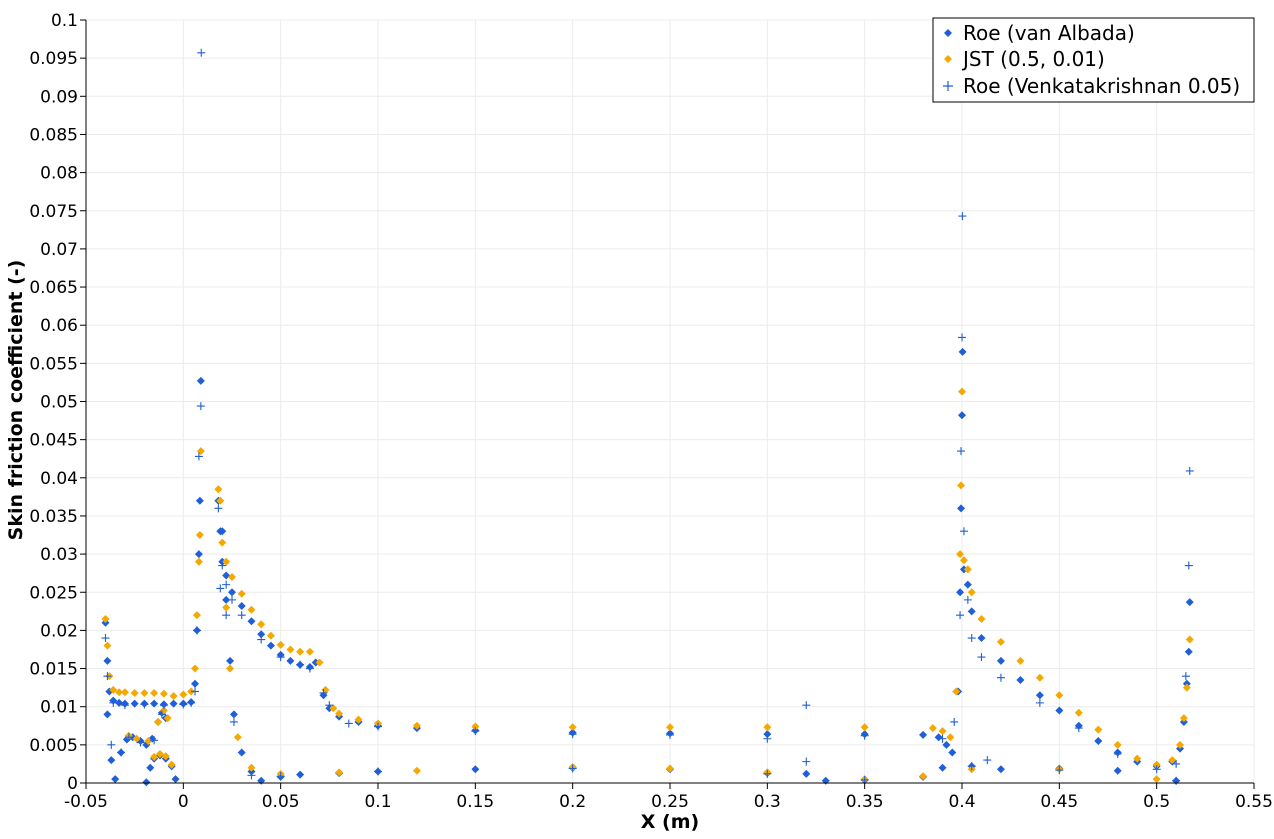 The image size is (1274, 839). I want to click on y-tick-label: 0.065, so click(53, 288).